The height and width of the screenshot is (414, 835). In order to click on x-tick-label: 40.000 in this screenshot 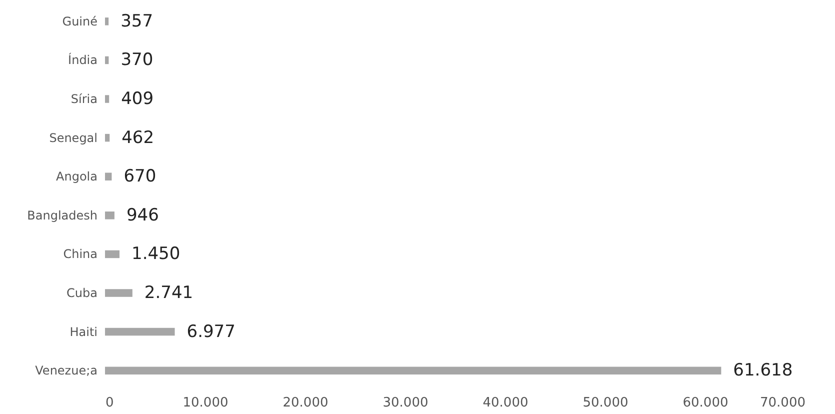, I will do `click(505, 403)`.